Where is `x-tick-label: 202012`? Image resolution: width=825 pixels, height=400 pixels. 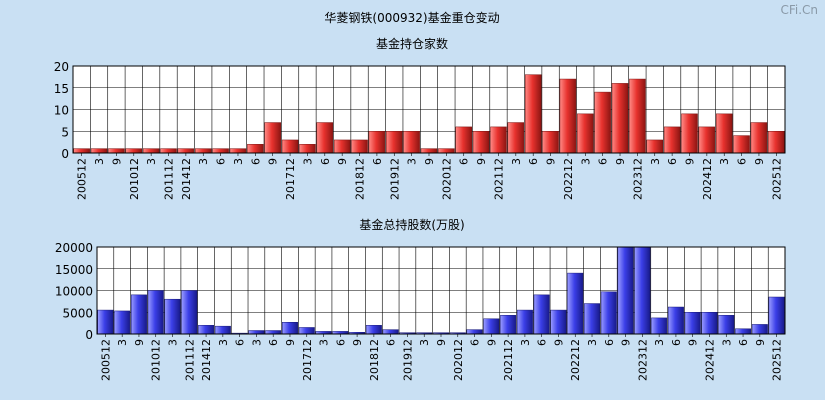
x-tick-label: 202012 is located at coordinates (446, 179).